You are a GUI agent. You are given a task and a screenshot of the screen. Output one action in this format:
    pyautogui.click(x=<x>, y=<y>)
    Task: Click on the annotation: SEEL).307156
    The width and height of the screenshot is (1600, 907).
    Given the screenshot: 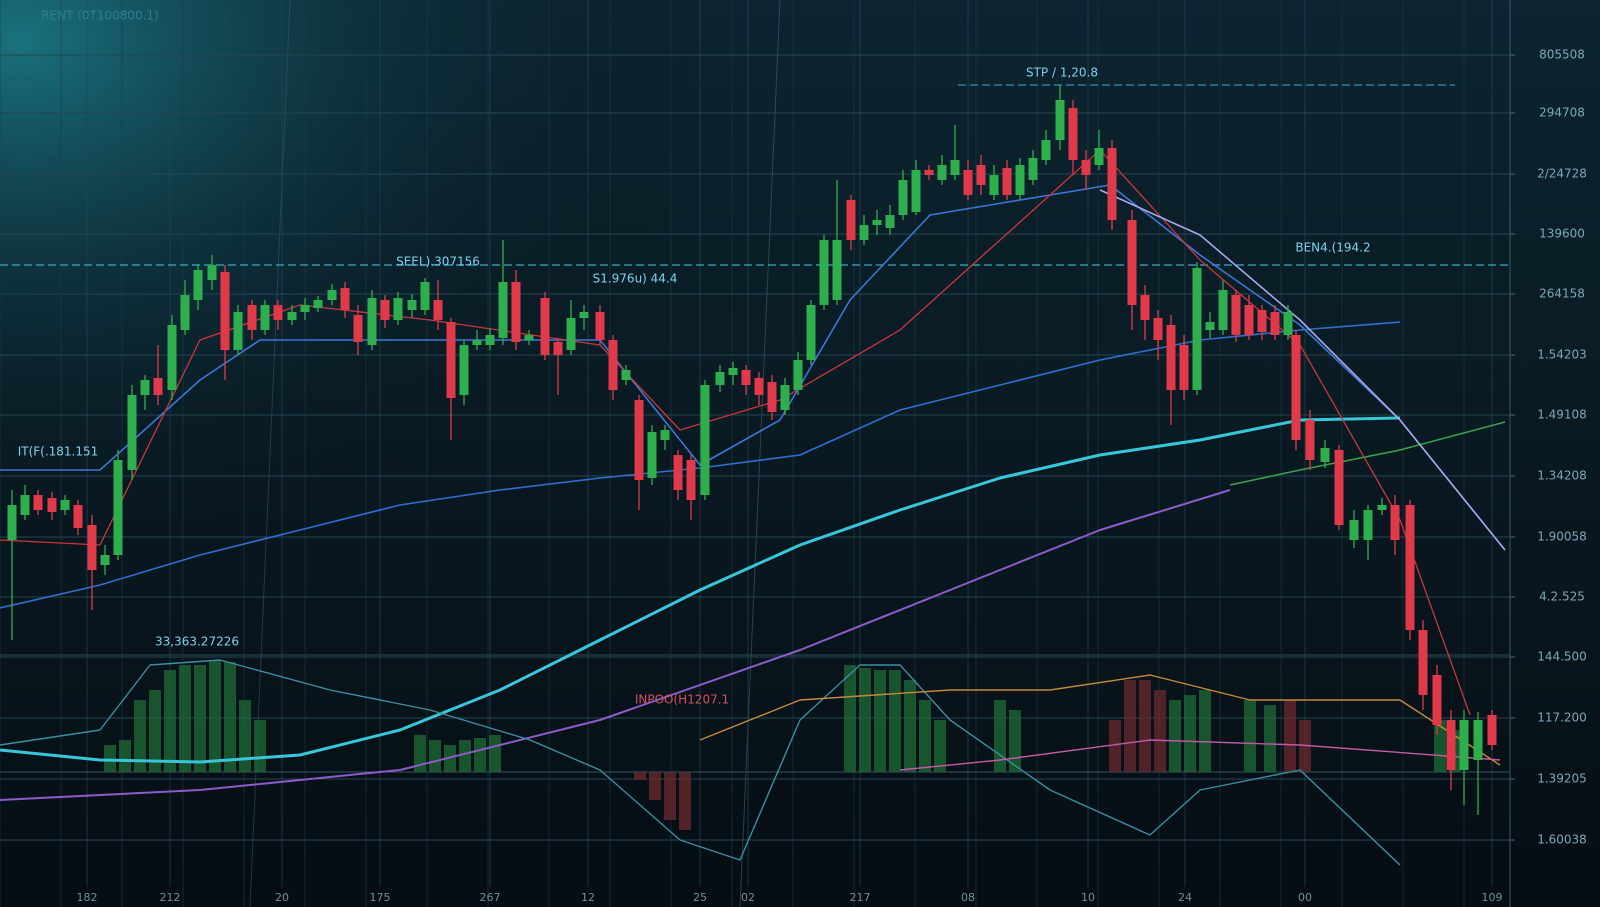 What is the action you would take?
    pyautogui.click(x=438, y=262)
    